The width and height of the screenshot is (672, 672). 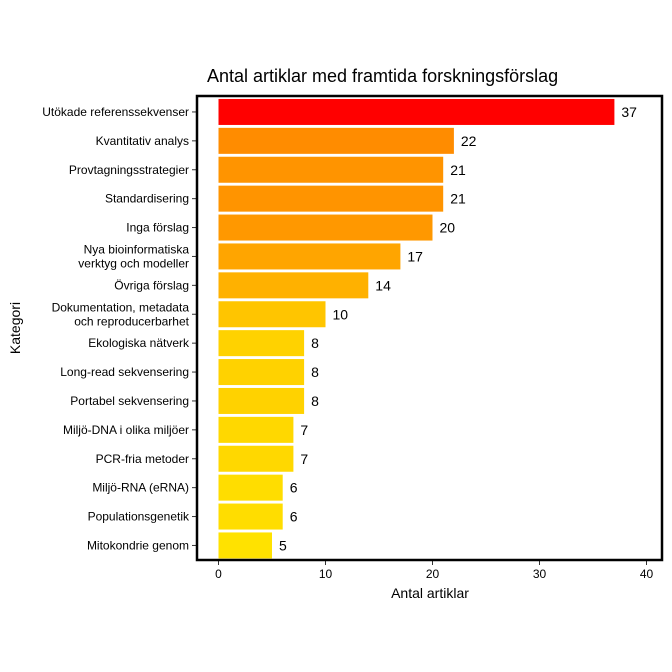 I want to click on category-label: Mitokondrie genom, so click(x=138, y=545).